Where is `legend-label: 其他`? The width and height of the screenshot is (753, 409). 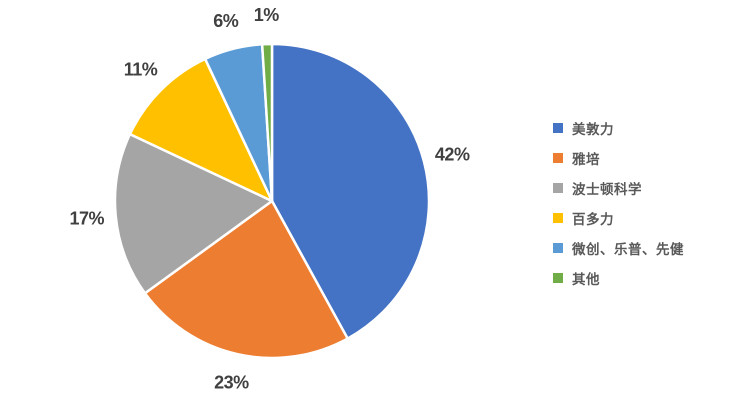 legend-label: 其他 is located at coordinates (586, 279).